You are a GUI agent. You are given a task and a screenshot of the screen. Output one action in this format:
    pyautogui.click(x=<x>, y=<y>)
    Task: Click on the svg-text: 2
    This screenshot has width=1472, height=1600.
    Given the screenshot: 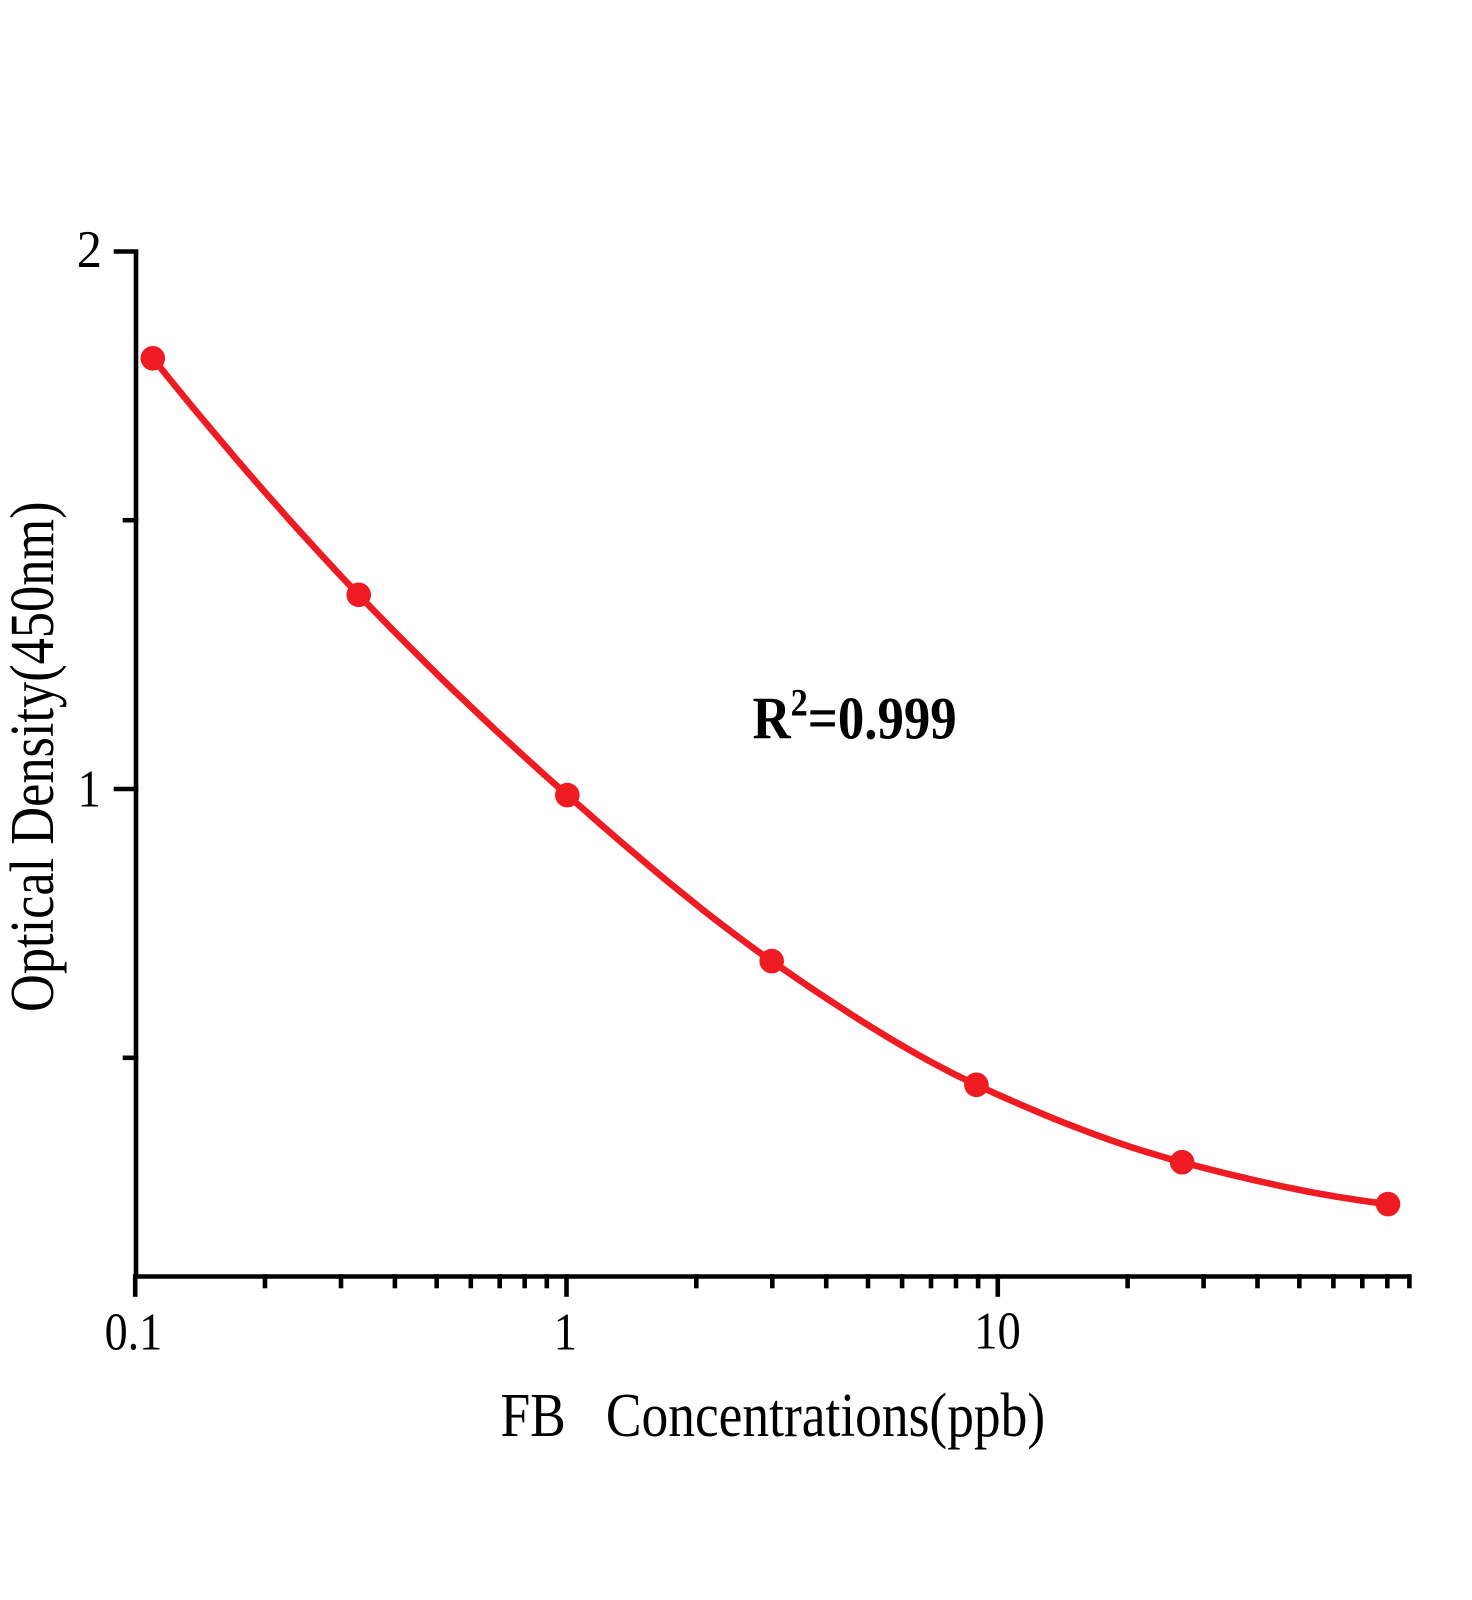 What is the action you would take?
    pyautogui.click(x=89, y=250)
    